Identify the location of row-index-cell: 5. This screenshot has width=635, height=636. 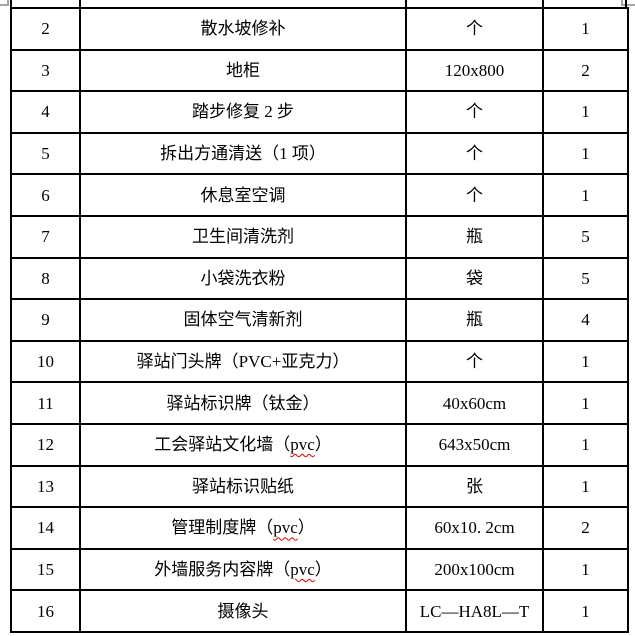
(45, 153).